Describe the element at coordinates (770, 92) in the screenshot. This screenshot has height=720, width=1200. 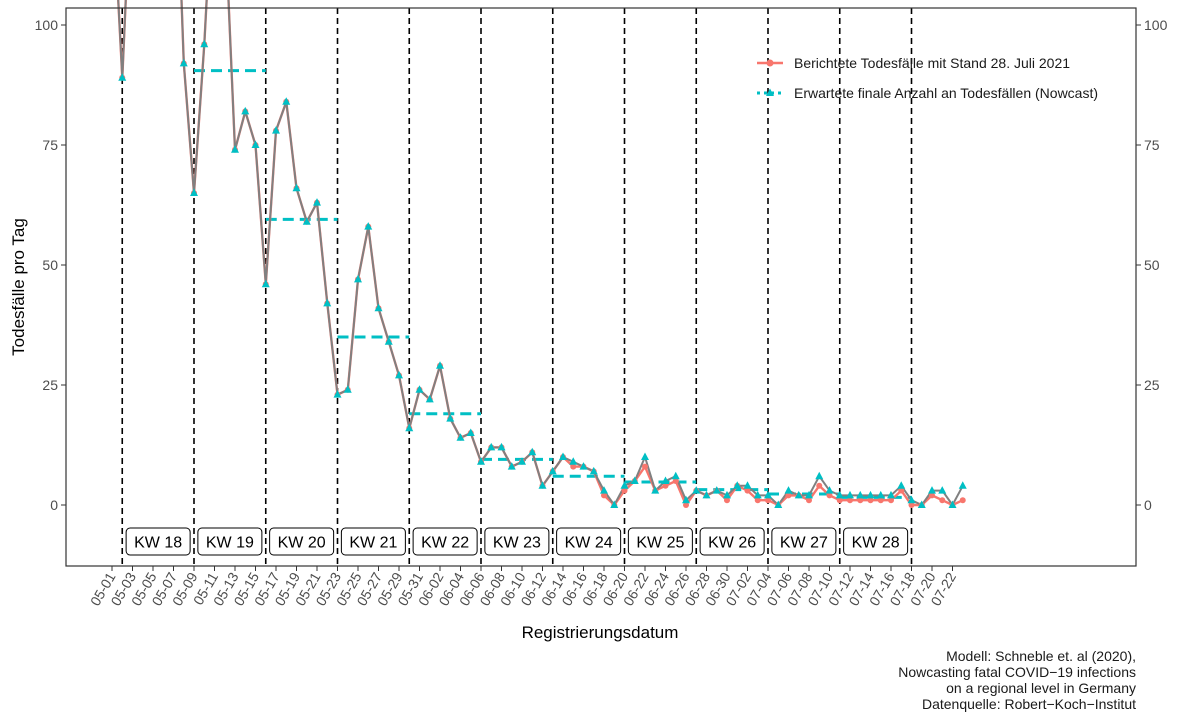
I see `legend-marker-nowcast` at that location.